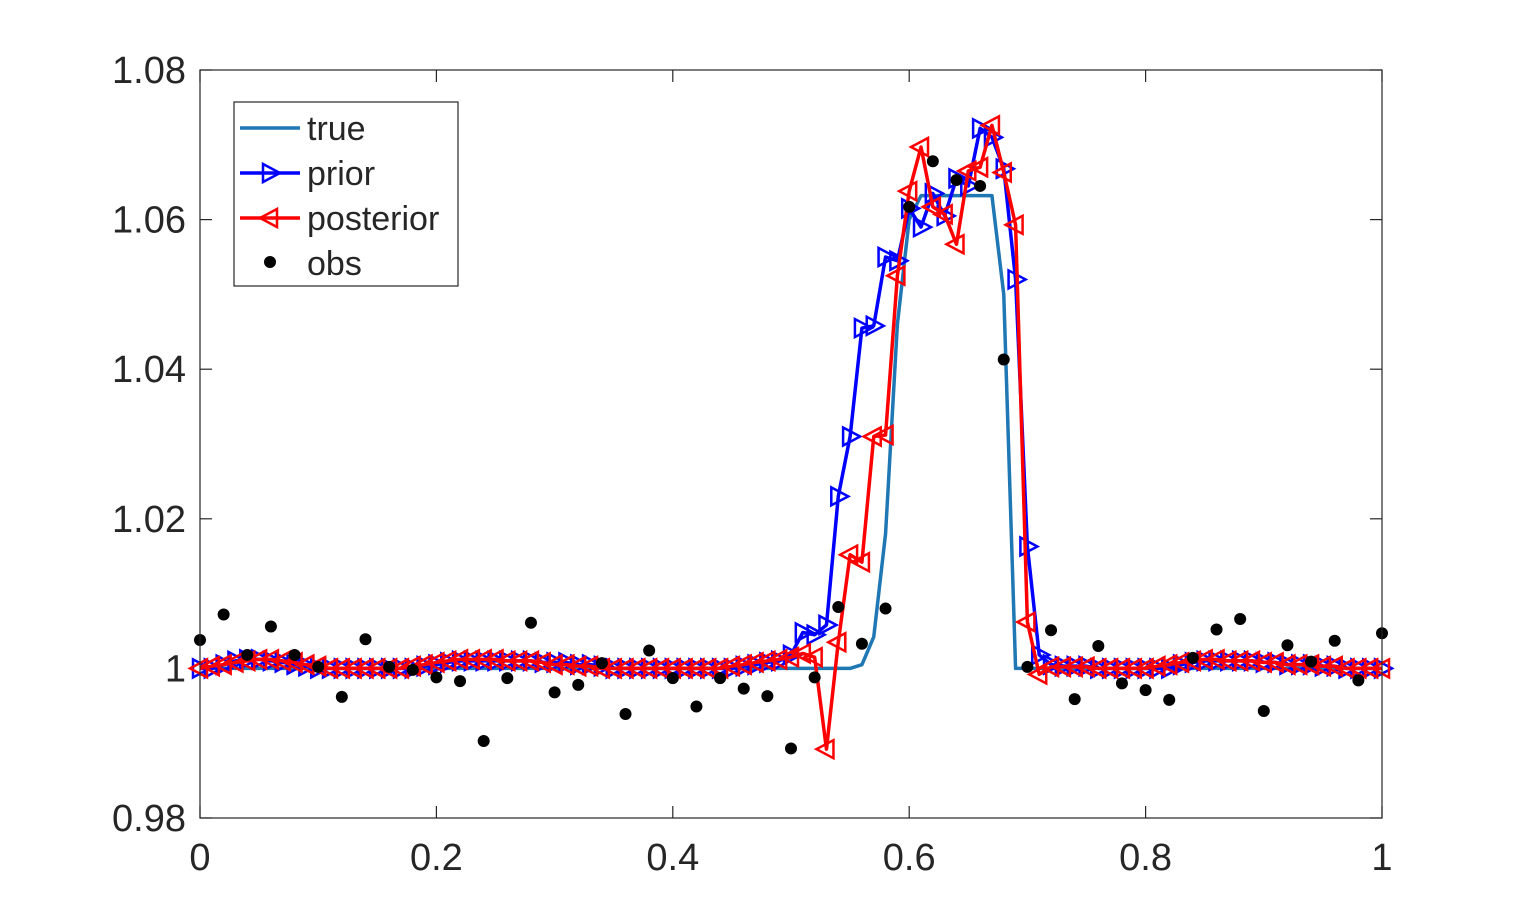 This screenshot has width=1527, height=919. Describe the element at coordinates (270, 262) in the screenshot. I see `legend-marker-obs` at that location.